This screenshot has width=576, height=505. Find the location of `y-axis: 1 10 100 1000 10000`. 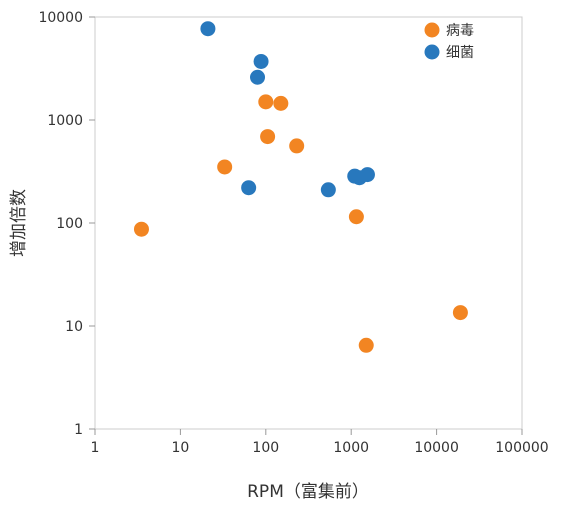

y-axis: 1 10 100 1000 10000 is located at coordinates (66, 224).